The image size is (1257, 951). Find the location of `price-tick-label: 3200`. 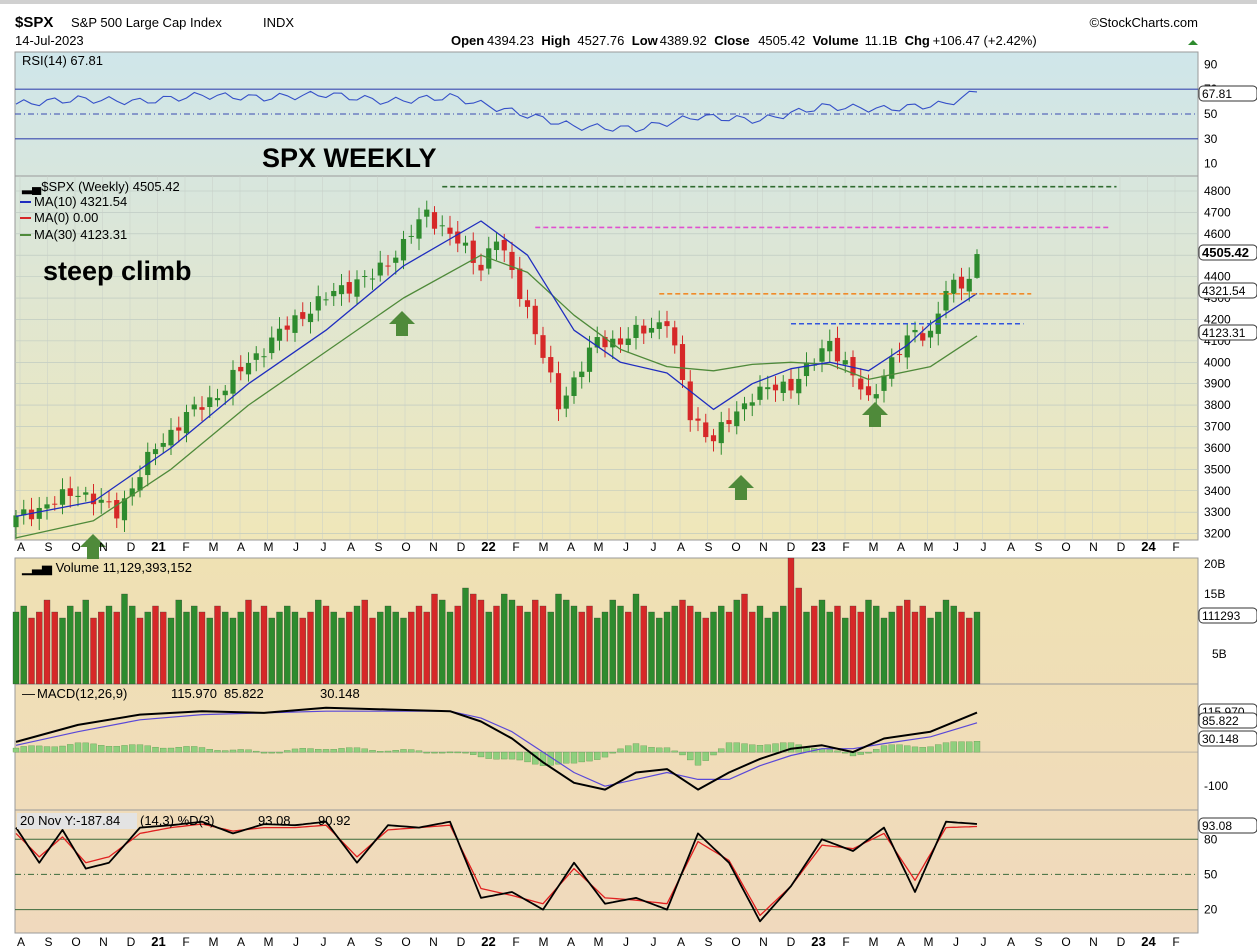

price-tick-label: 3200 is located at coordinates (1217, 534).